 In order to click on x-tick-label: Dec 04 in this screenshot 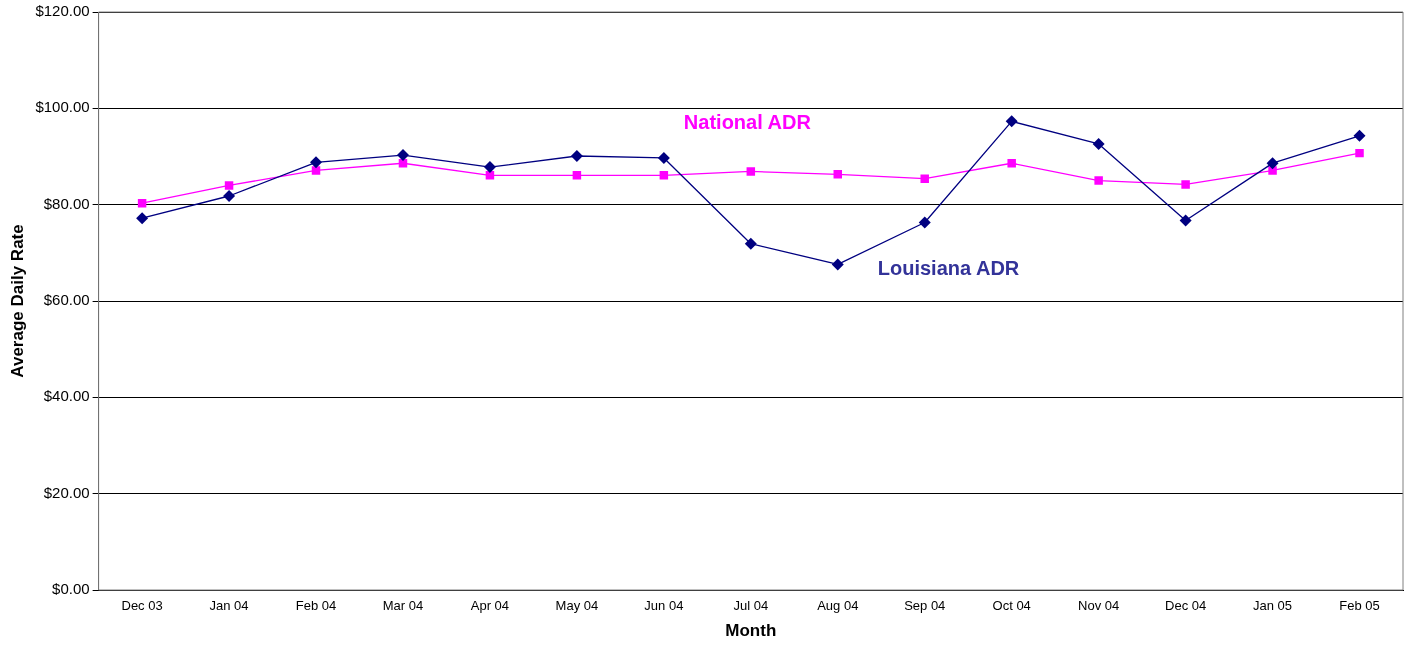, I will do `click(1186, 606)`.